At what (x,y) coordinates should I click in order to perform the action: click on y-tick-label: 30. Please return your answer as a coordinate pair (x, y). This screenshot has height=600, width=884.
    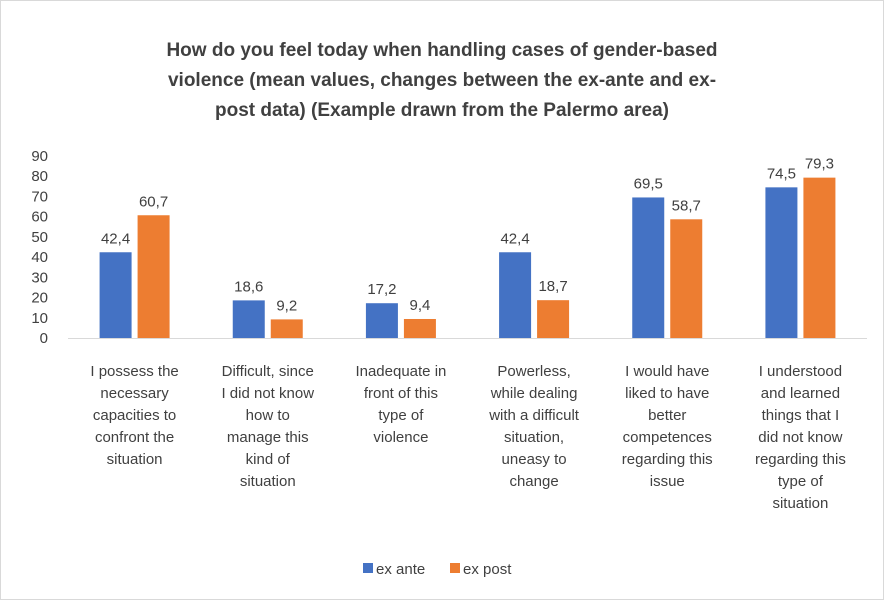
    Looking at the image, I should click on (39, 277).